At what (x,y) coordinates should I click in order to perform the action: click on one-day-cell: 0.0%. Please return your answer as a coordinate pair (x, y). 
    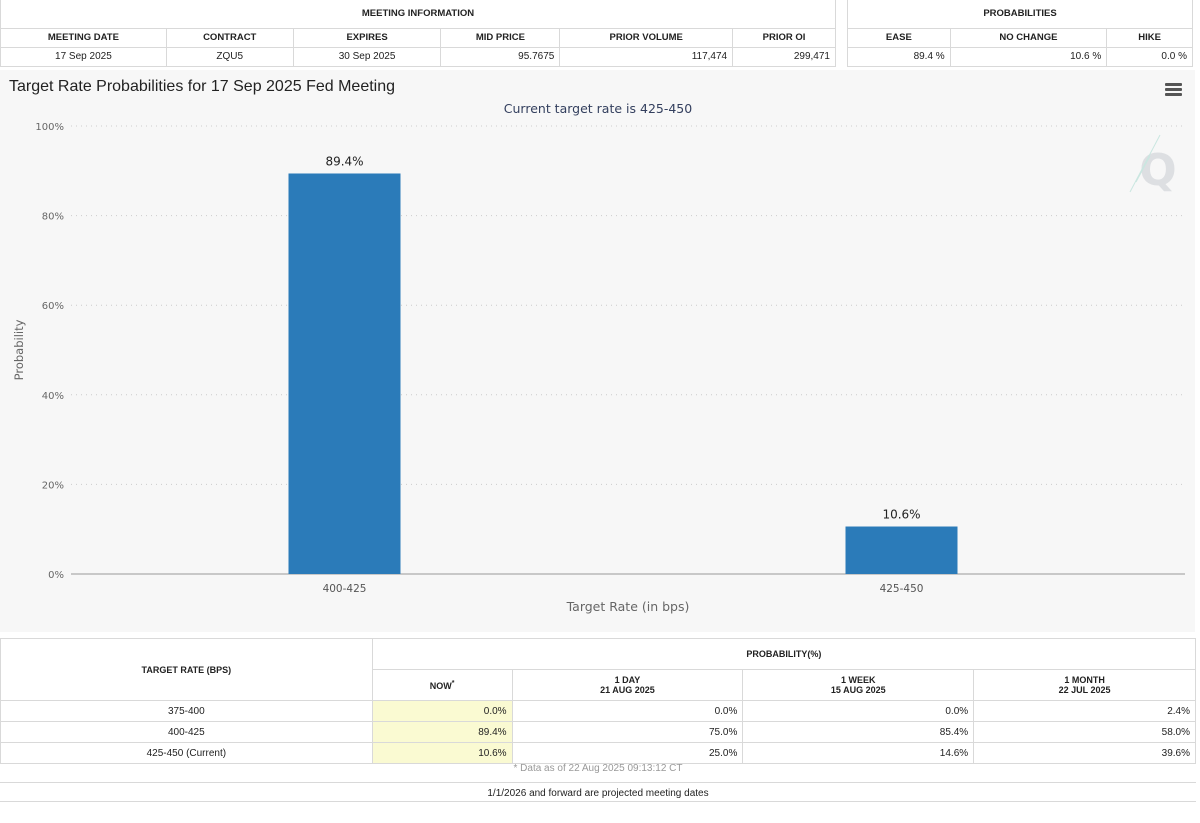
    Looking at the image, I should click on (627, 711).